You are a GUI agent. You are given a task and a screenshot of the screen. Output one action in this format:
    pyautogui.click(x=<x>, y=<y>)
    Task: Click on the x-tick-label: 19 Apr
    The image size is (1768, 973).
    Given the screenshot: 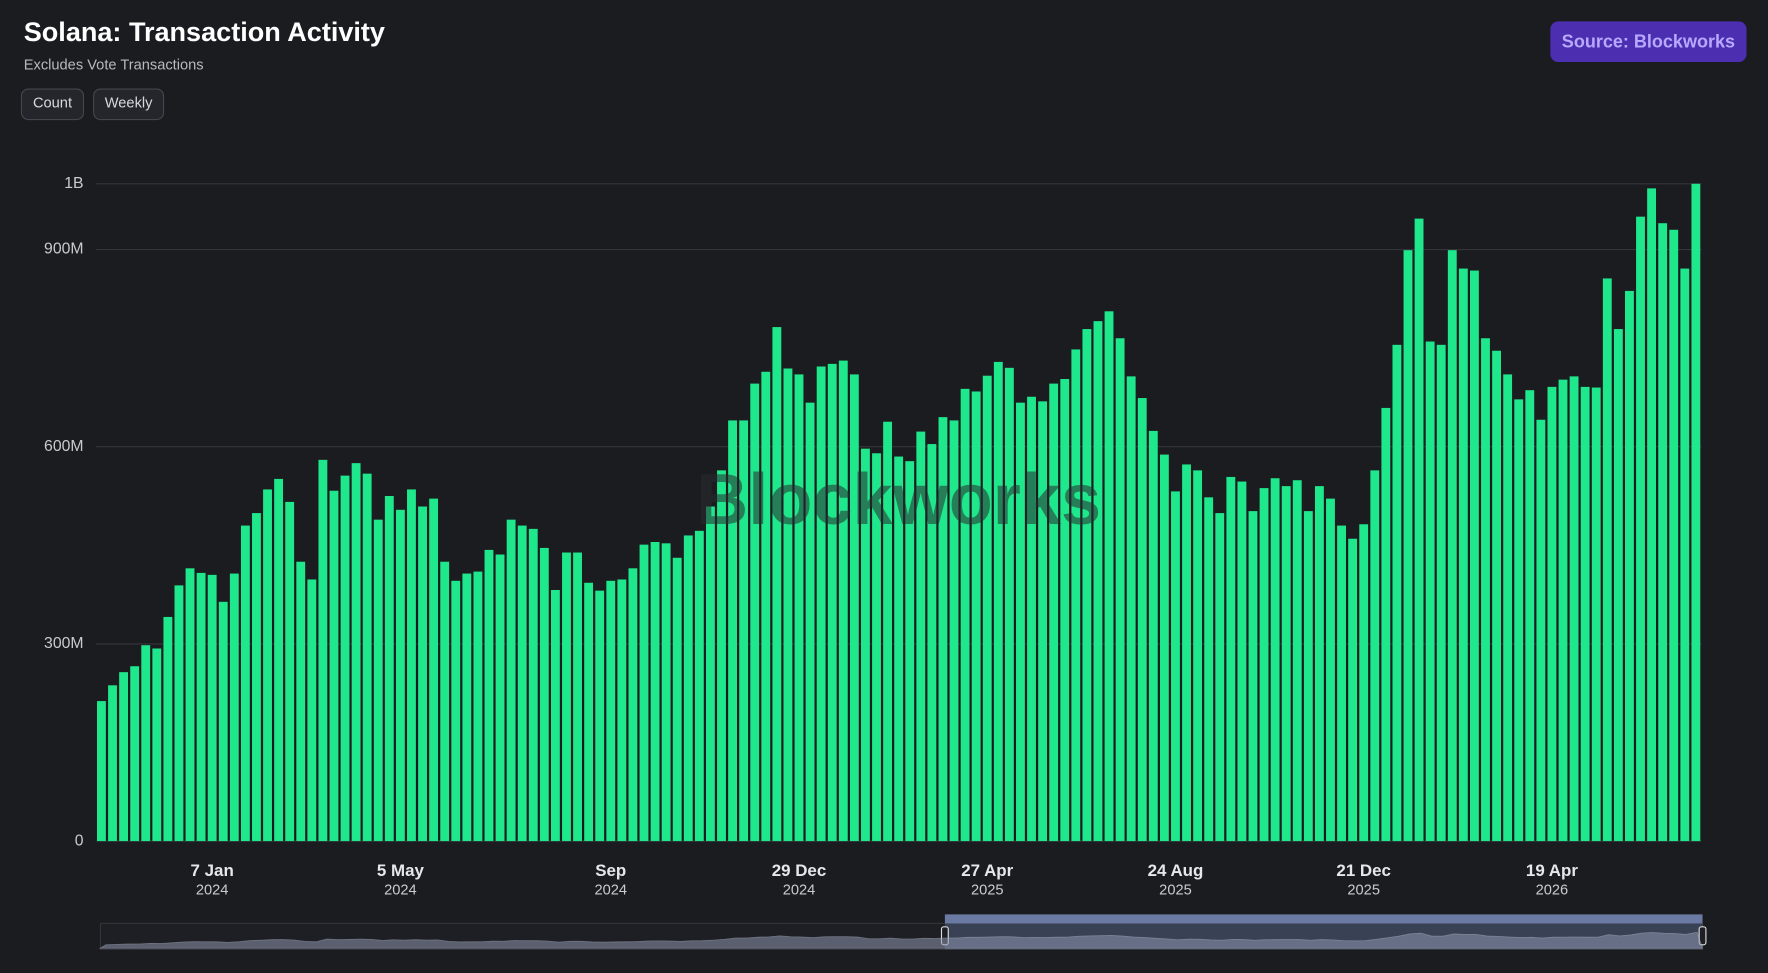 What is the action you would take?
    pyautogui.click(x=1552, y=870)
    